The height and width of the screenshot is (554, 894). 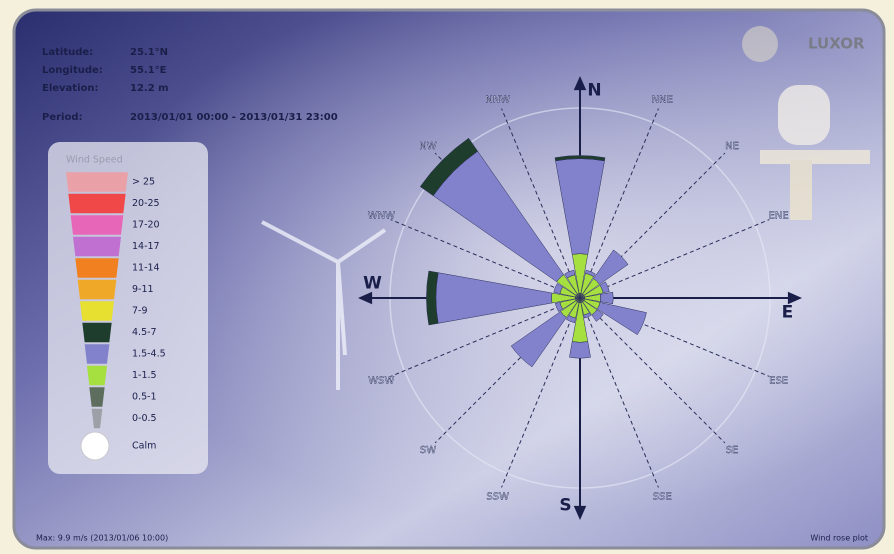 I want to click on direction-label: N, so click(x=594, y=91).